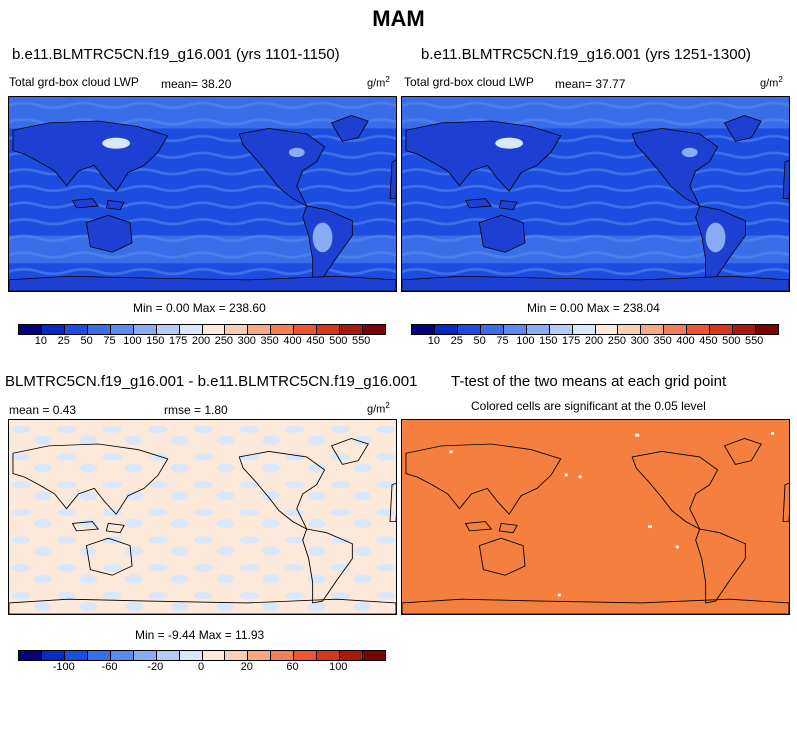 This screenshot has width=797, height=733. Describe the element at coordinates (224, 341) in the screenshot. I see `colorbar-tick-label: 250` at that location.